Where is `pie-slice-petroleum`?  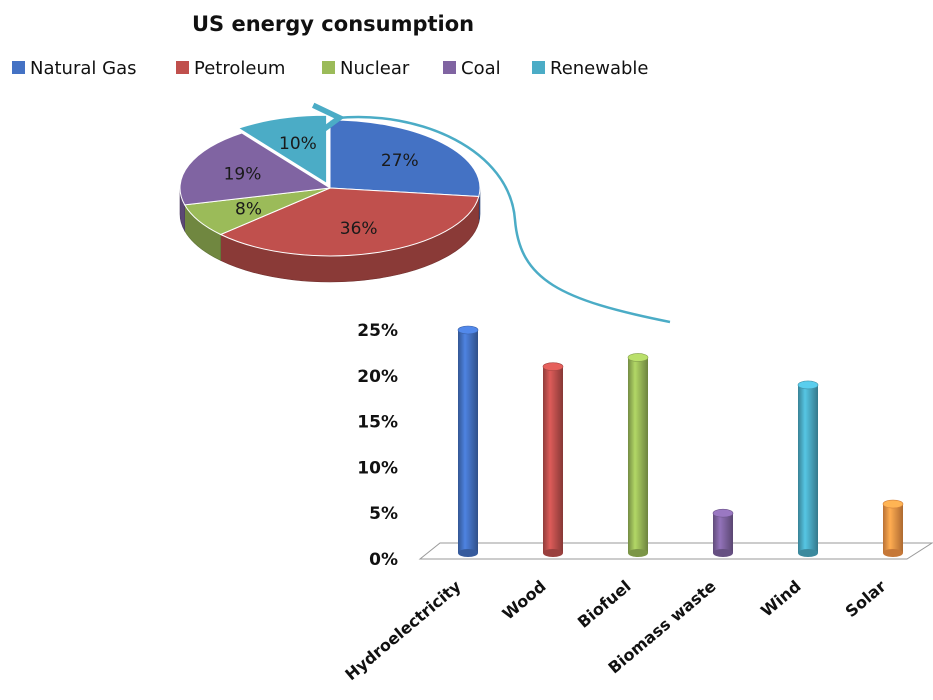 pie-slice-petroleum is located at coordinates (349, 222).